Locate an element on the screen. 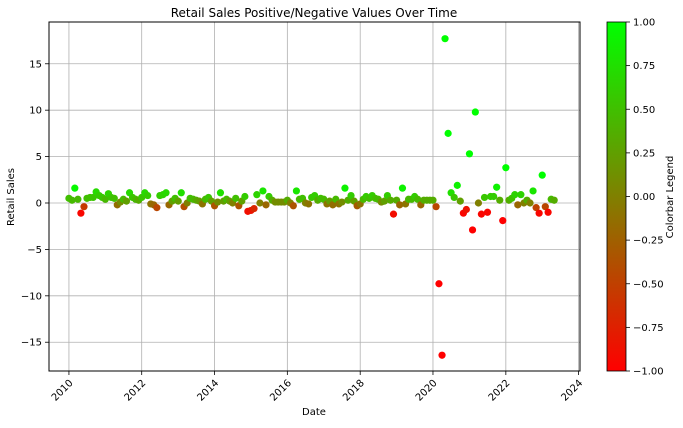 The height and width of the screenshot is (428, 683). y-tick-label: −5 is located at coordinates (34, 250).